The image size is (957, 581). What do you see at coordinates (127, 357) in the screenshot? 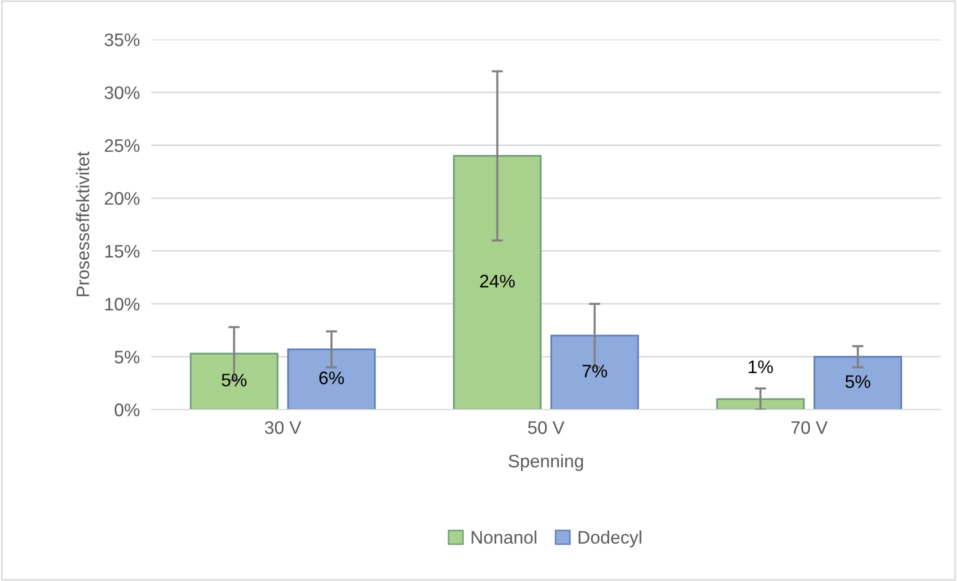
I see `y-tick-label: 5%` at bounding box center [127, 357].